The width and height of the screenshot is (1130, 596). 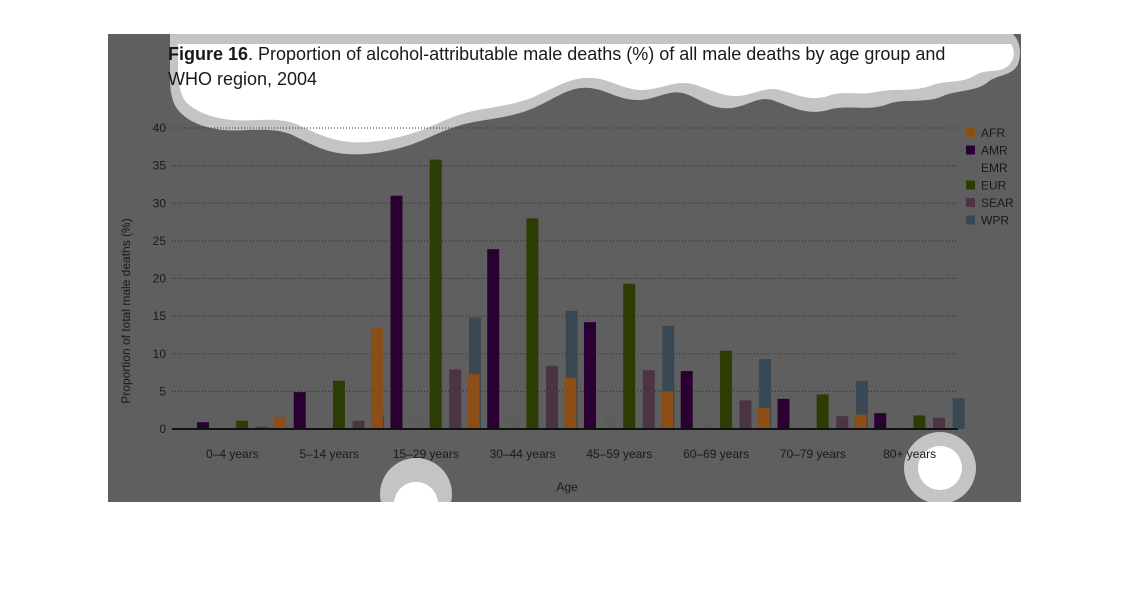 What do you see at coordinates (970, 220) in the screenshot?
I see `legend-swatch-wpr` at bounding box center [970, 220].